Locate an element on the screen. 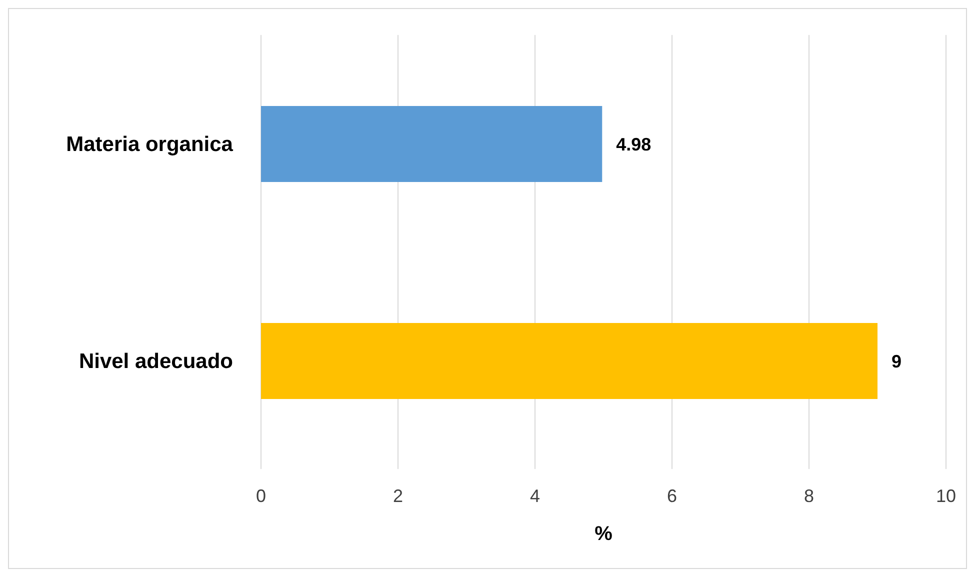 Image resolution: width=975 pixels, height=577 pixels. x-tick-label: 0 is located at coordinates (261, 496).